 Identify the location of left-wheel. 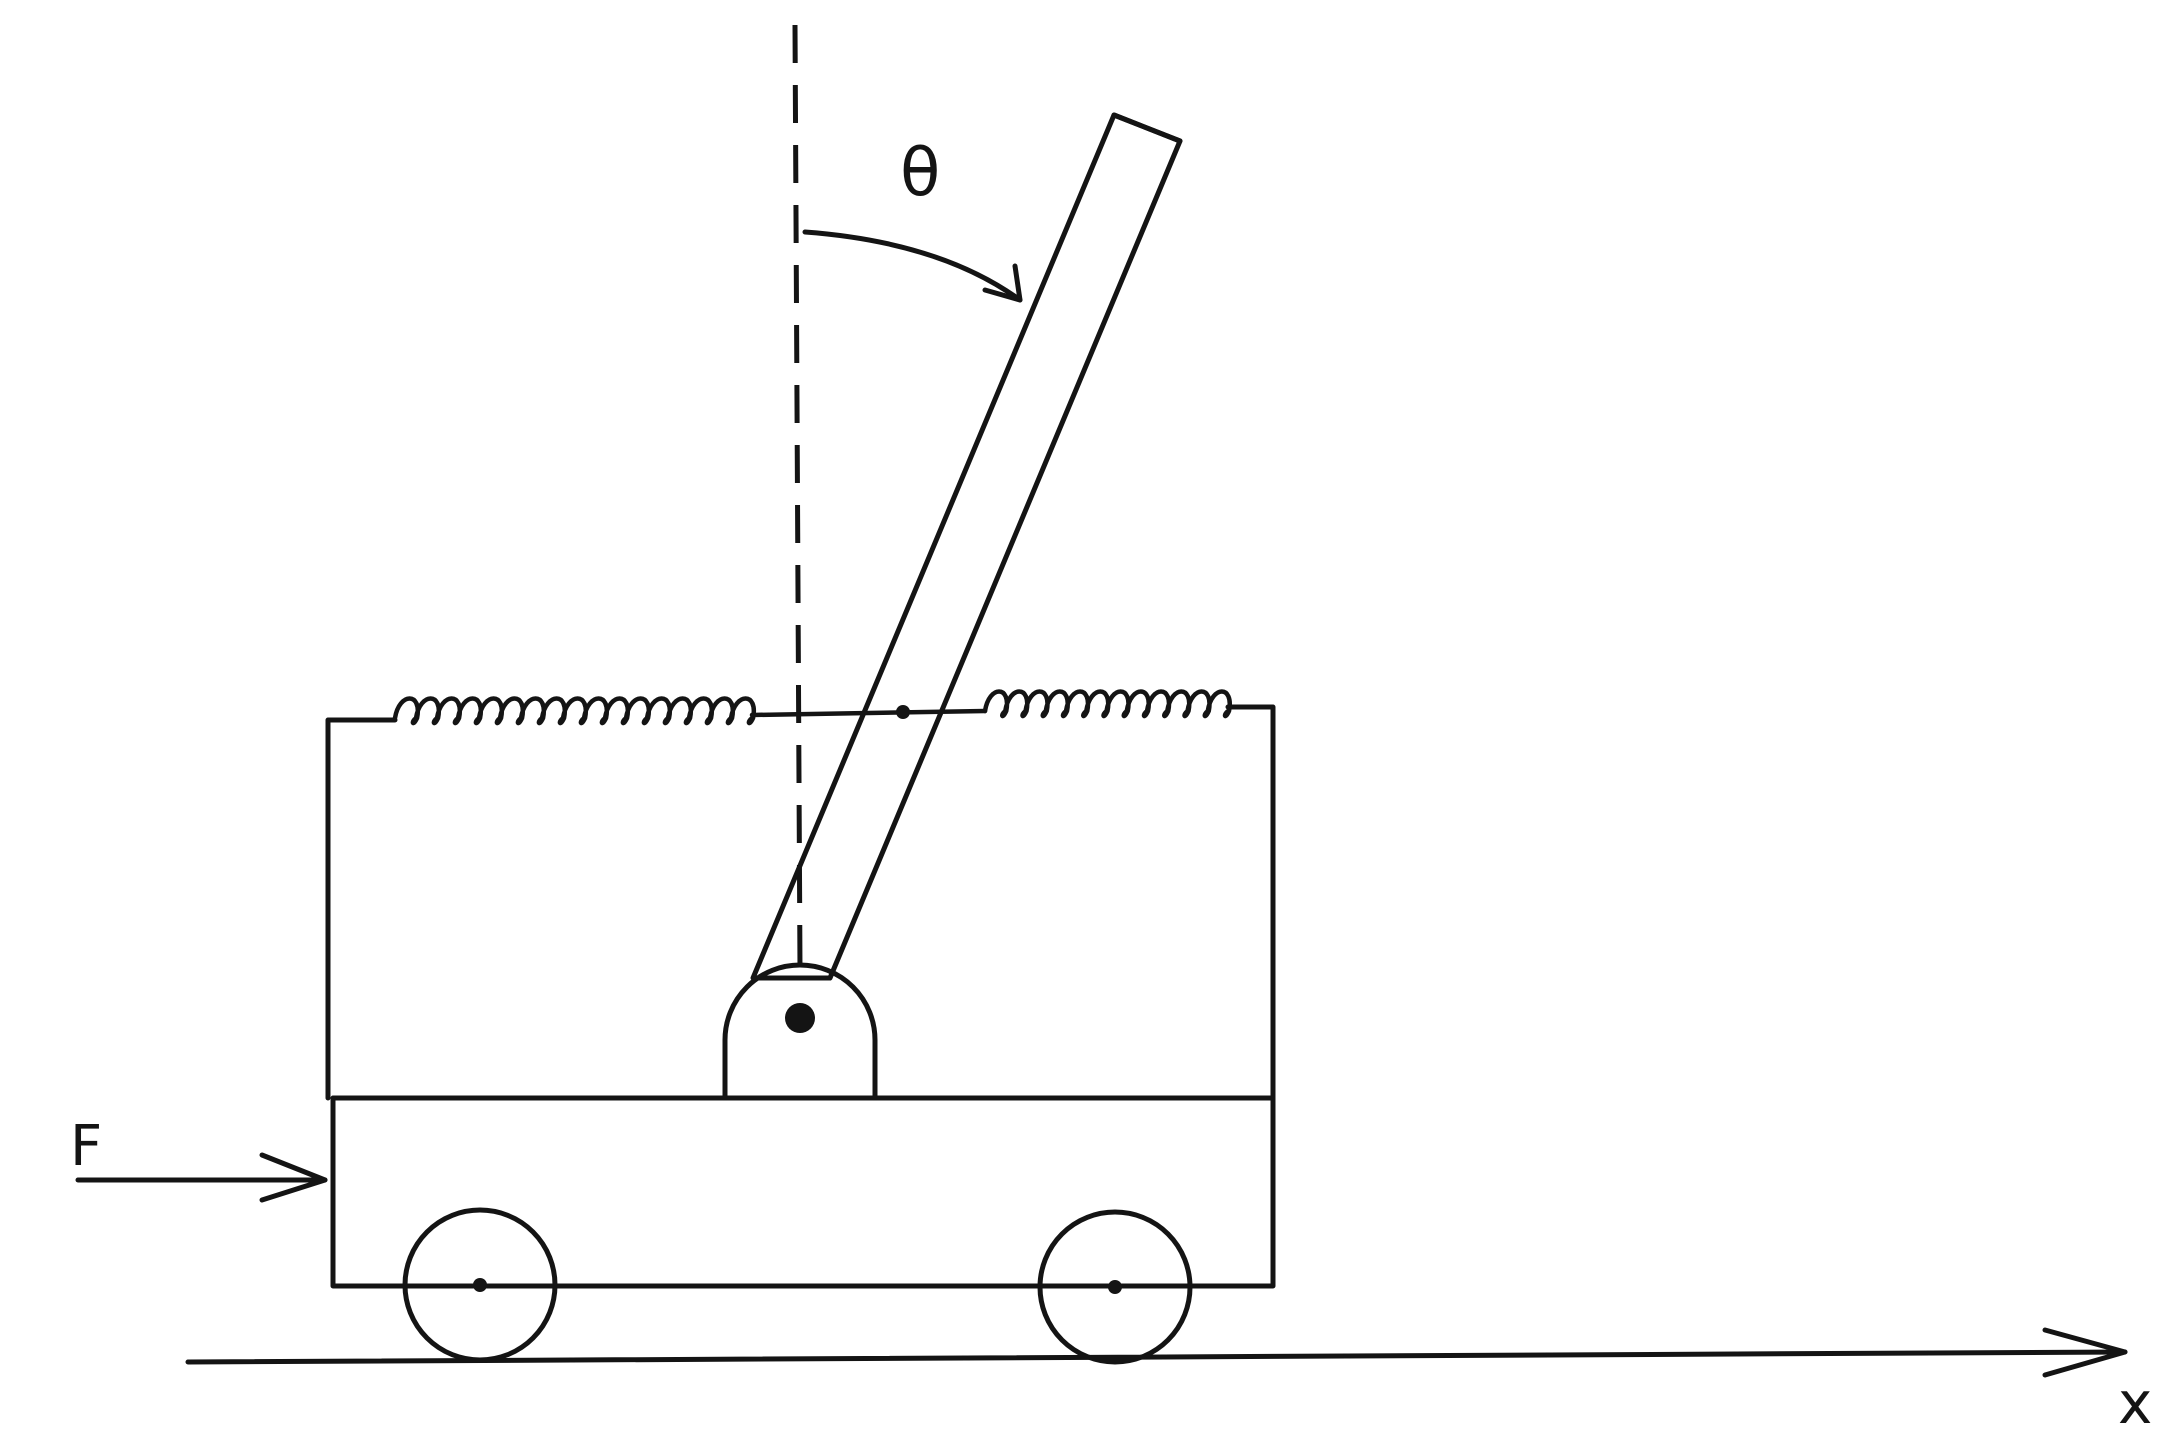
(480, 1285).